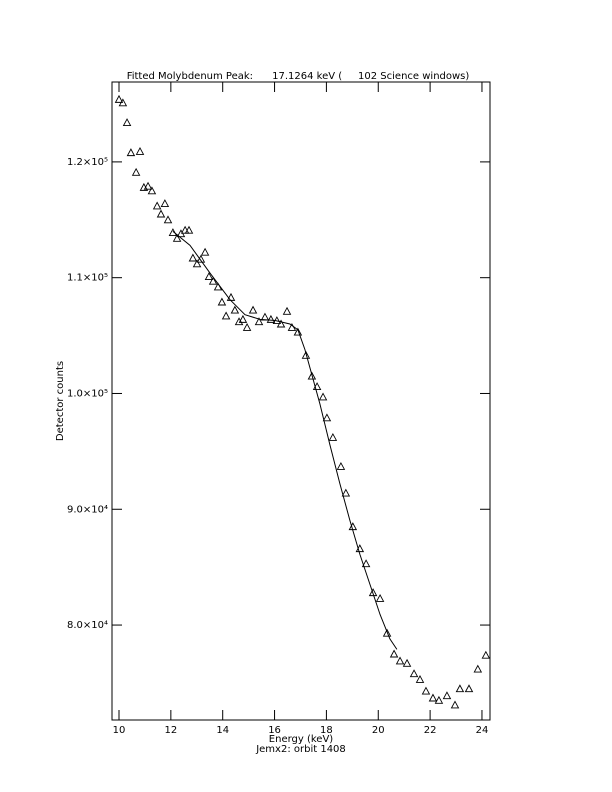  What do you see at coordinates (60, 401) in the screenshot?
I see `y-axis-label: Detector counts` at bounding box center [60, 401].